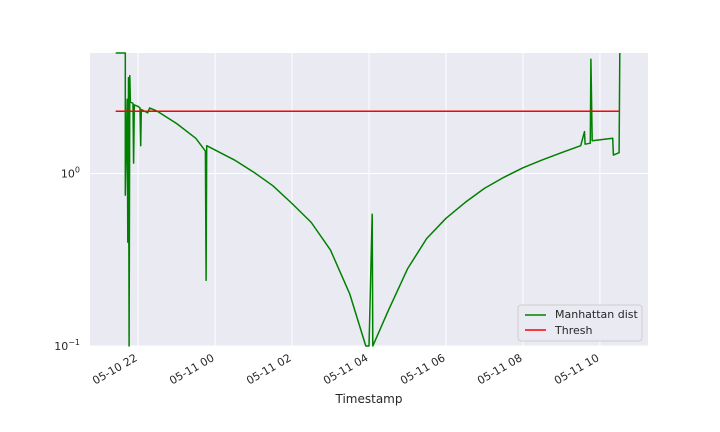 This screenshot has height=432, width=720. What do you see at coordinates (499, 369) in the screenshot?
I see `x-tick-label: 05-11 08` at bounding box center [499, 369].